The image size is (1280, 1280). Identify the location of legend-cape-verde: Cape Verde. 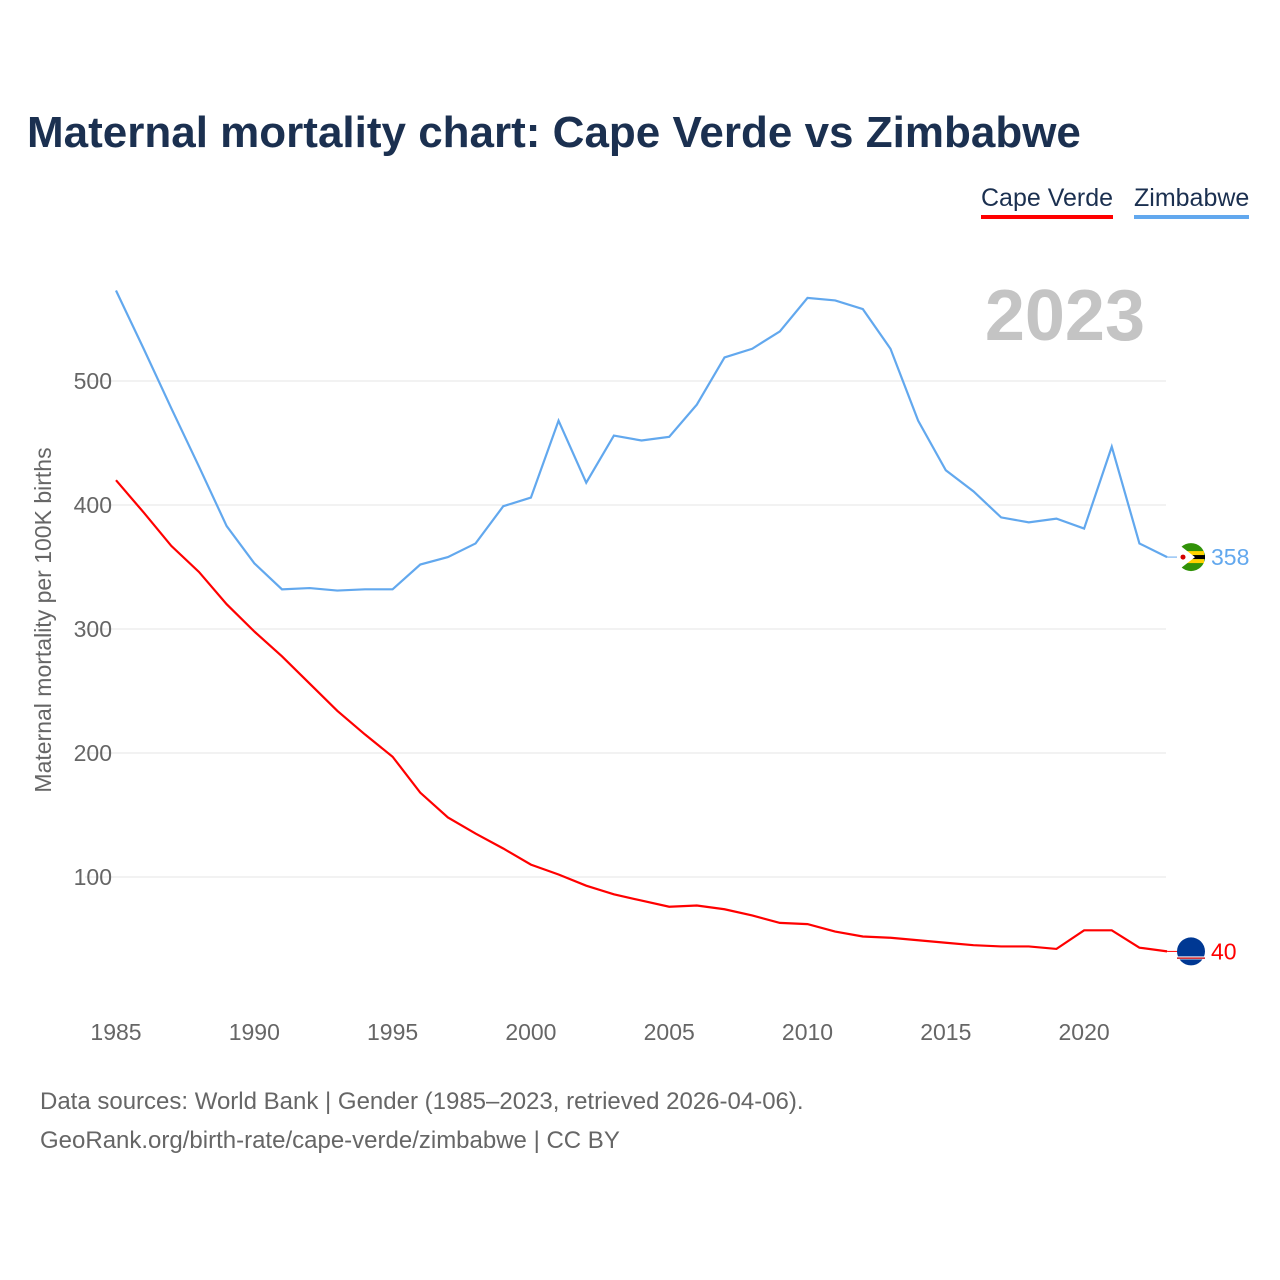
(1047, 201).